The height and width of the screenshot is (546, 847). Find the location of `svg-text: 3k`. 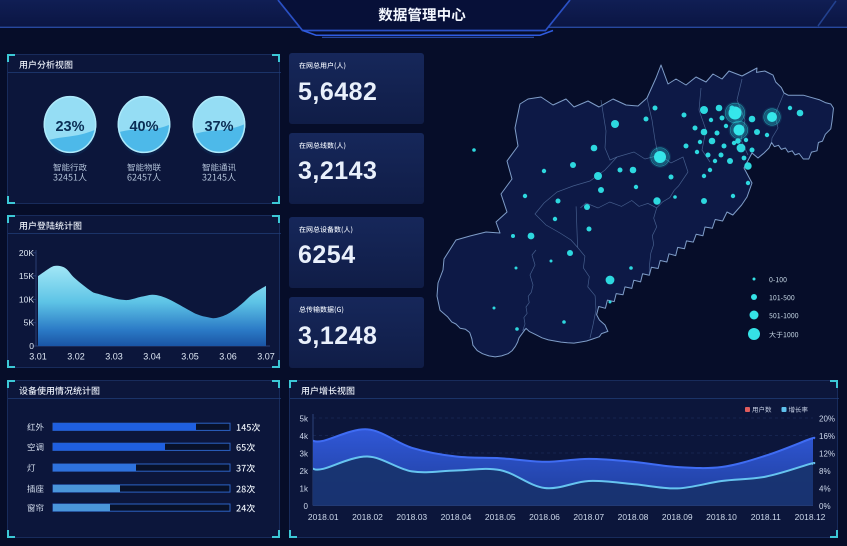

svg-text: 3k is located at coordinates (304, 454).